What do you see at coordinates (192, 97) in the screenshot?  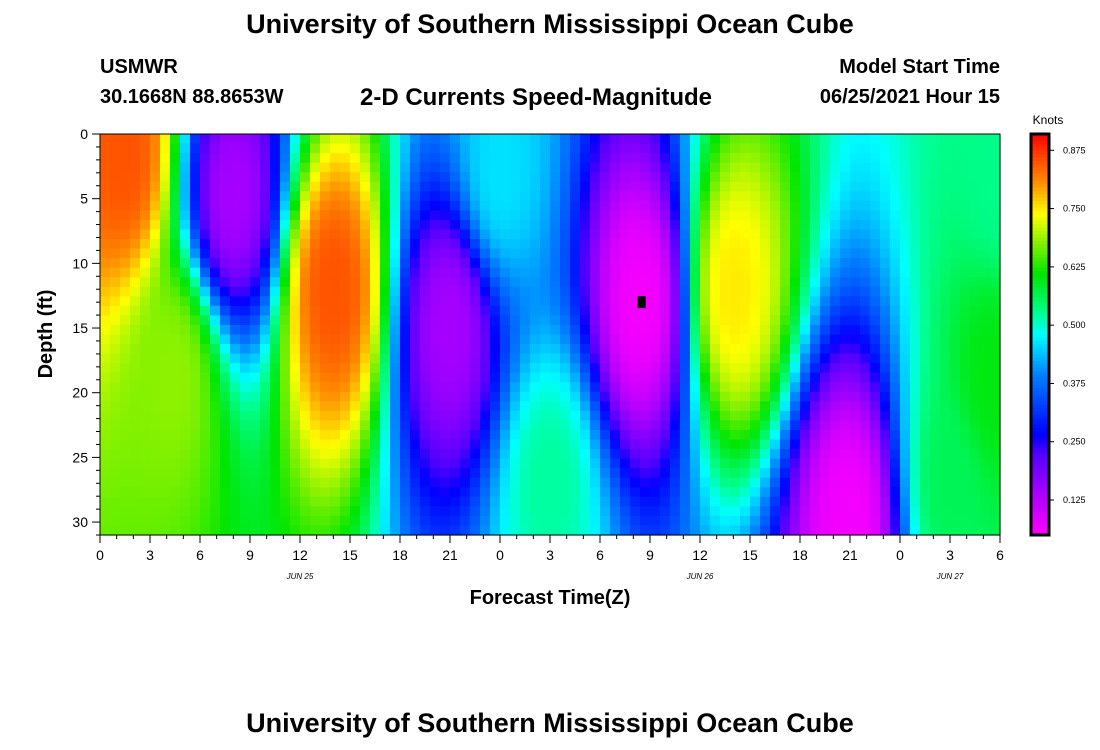 I see `station-coordinates: 30.1668N 88.8653W` at bounding box center [192, 97].